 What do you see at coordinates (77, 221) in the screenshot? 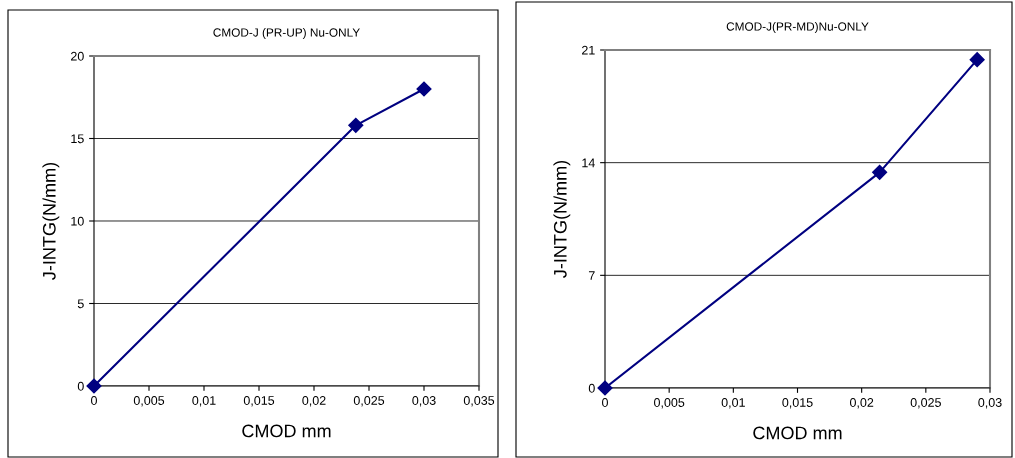
I see `y-tick-label: 10` at bounding box center [77, 221].